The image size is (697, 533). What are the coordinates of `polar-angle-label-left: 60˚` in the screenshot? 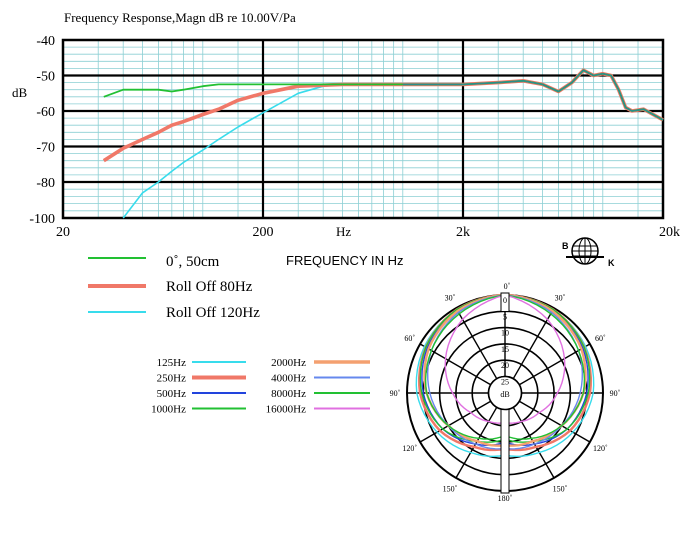 It's located at (409, 338).